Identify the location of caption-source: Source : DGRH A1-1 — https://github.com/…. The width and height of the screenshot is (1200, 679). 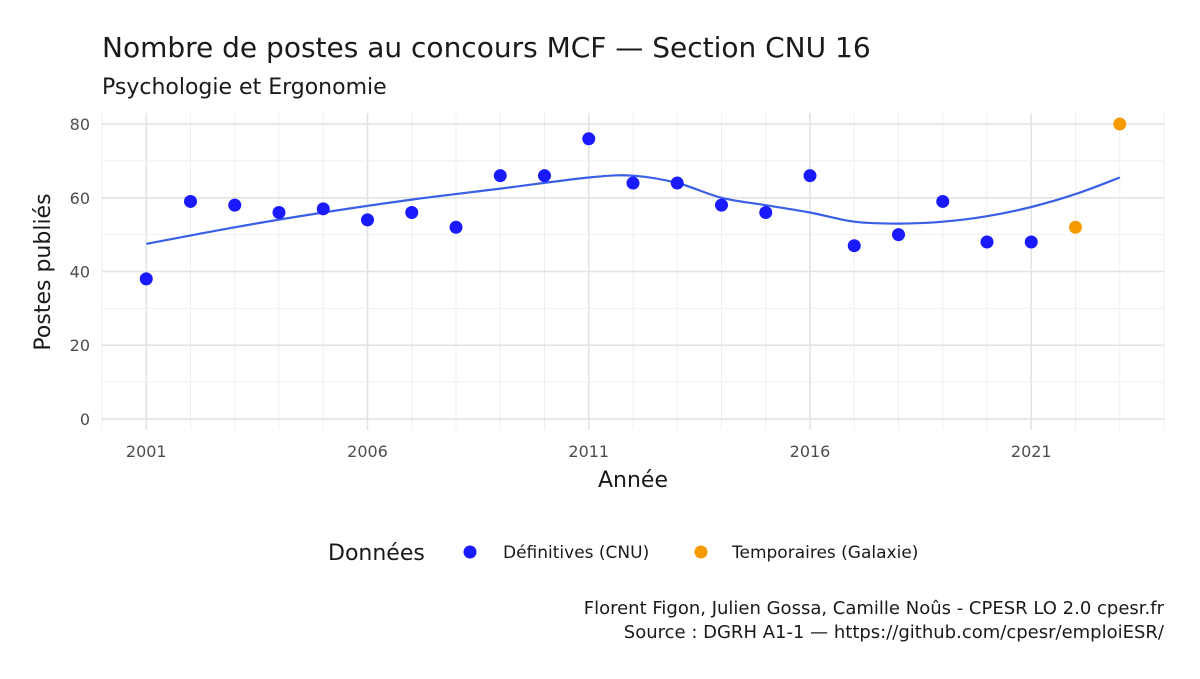
(894, 632).